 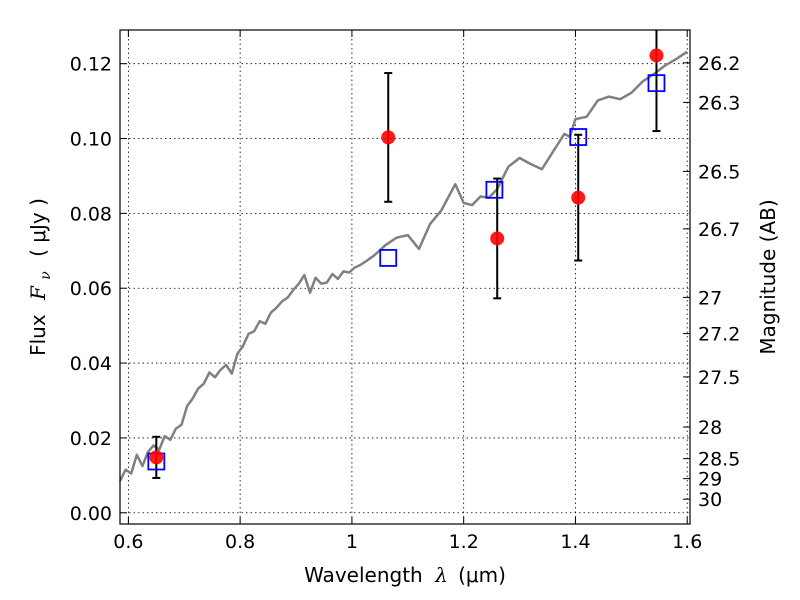 I want to click on x-axis-label: Wavelength λ (μm), so click(x=405, y=575).